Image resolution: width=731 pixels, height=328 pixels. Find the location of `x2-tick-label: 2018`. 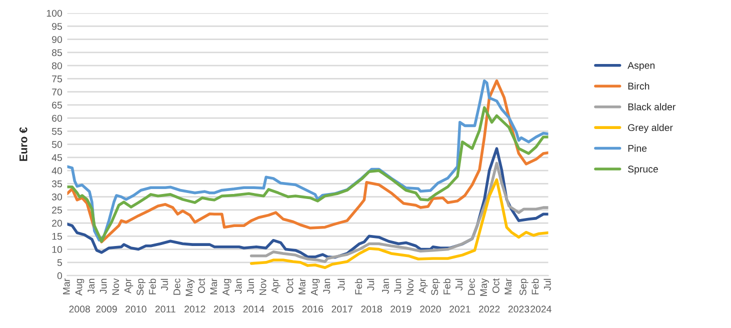

x2-tick-label: 2018 is located at coordinates (371, 309).